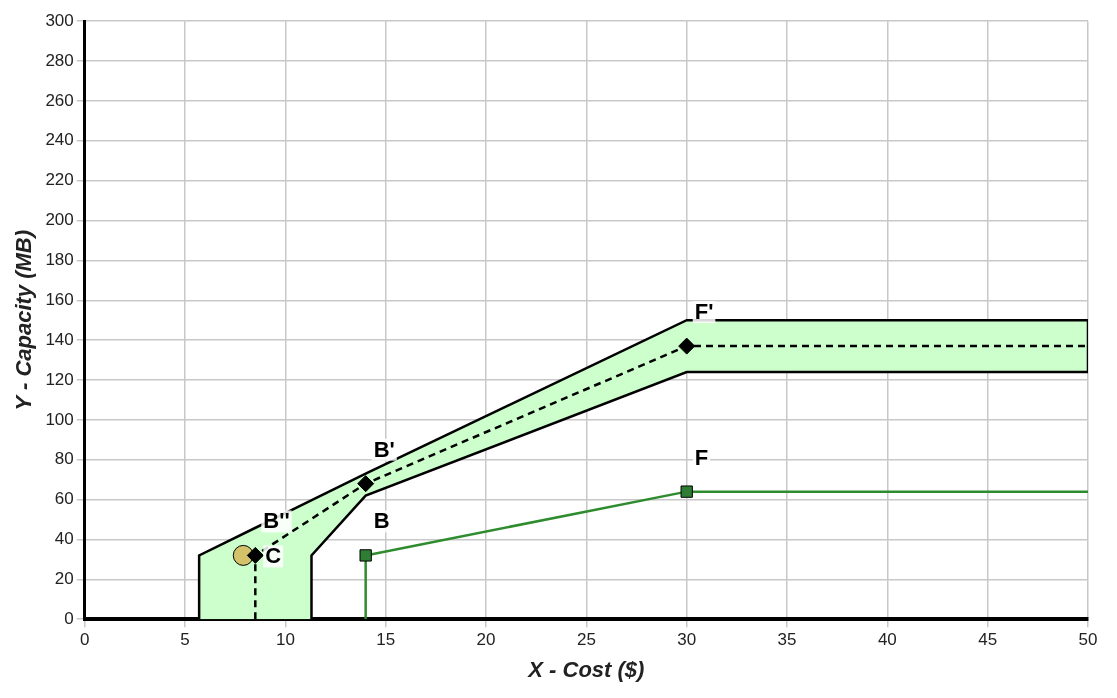 This screenshot has height=698, width=1117. Describe the element at coordinates (59, 339) in the screenshot. I see `y-tick-label: 140` at that location.